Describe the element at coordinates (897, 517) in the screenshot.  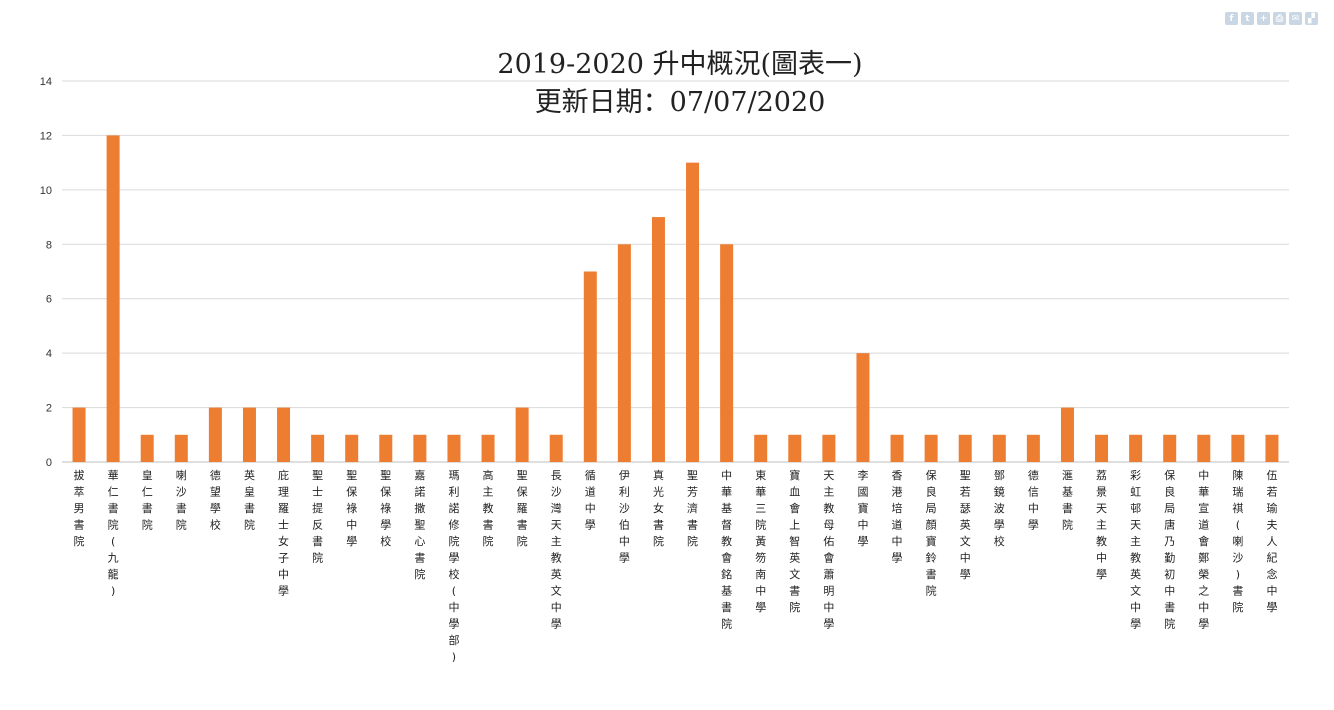
I see `x-category-label: 香港培道中學` at that location.